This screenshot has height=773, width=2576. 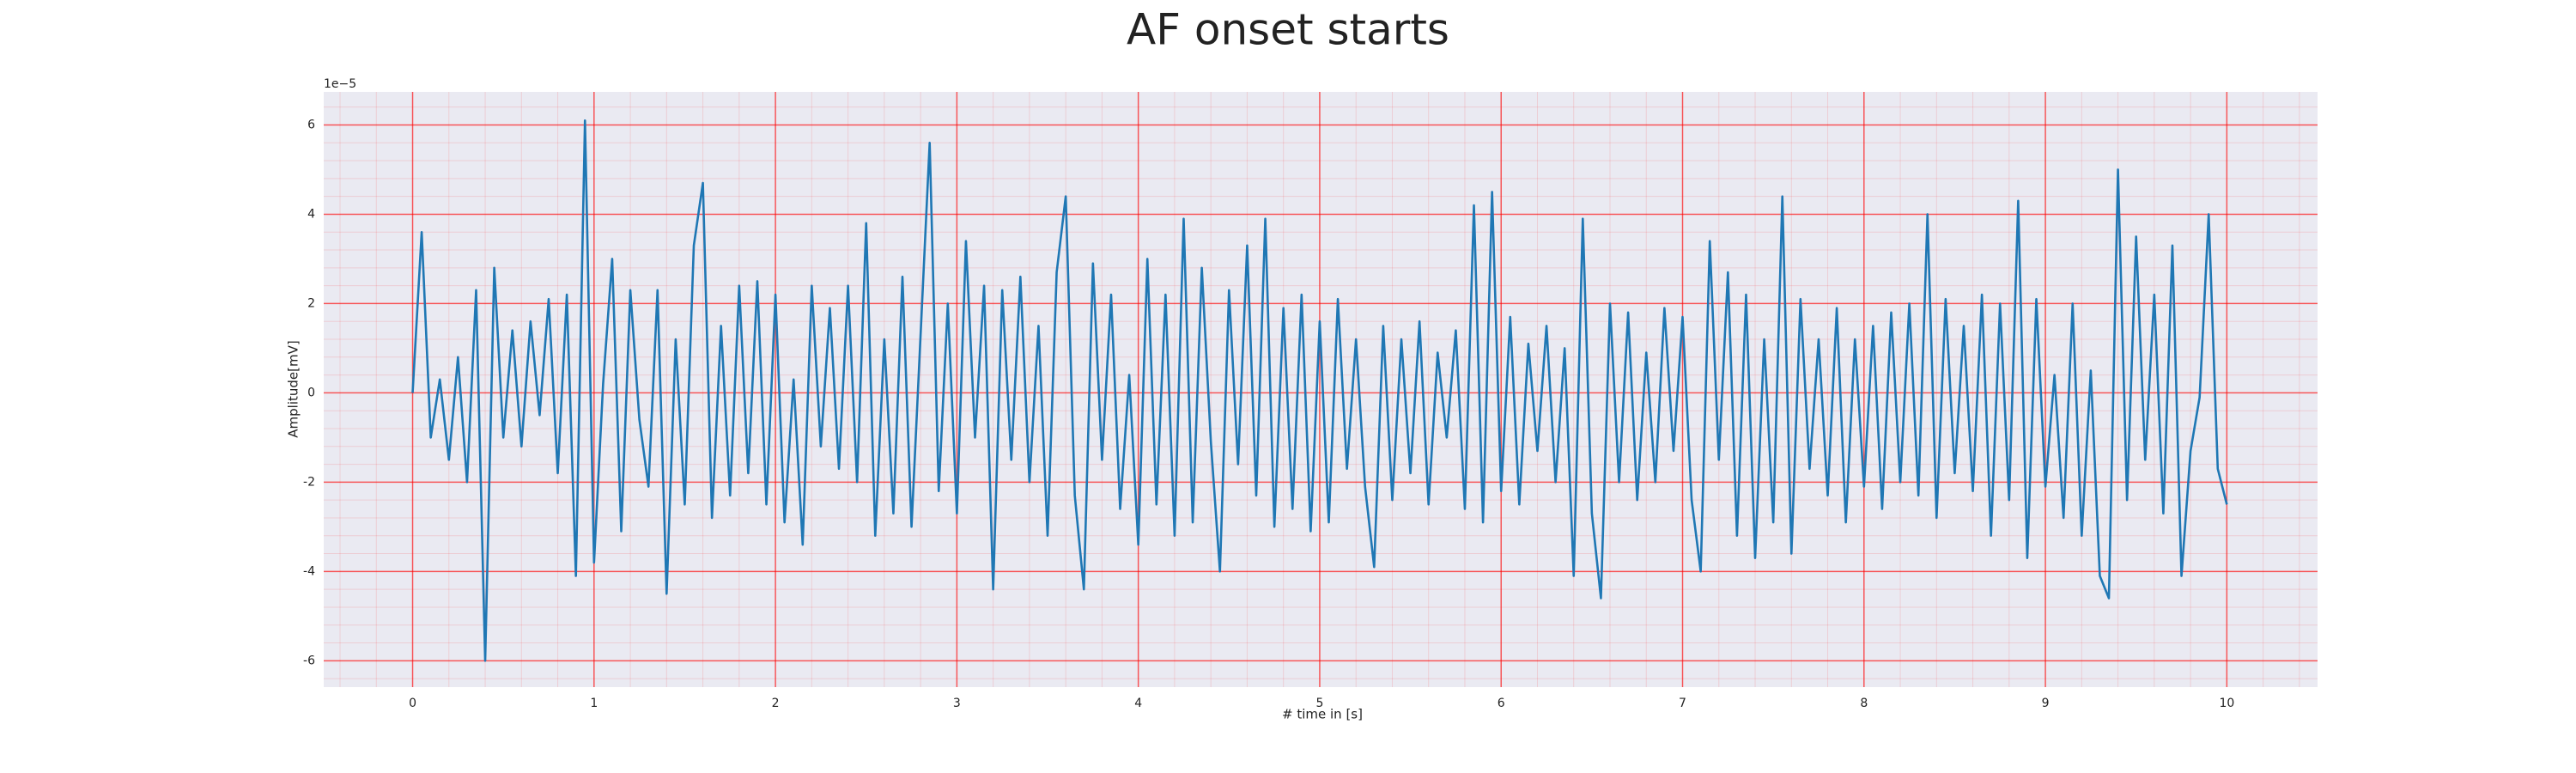 What do you see at coordinates (1502, 703) in the screenshot?
I see `x-tick-label: 6` at bounding box center [1502, 703].